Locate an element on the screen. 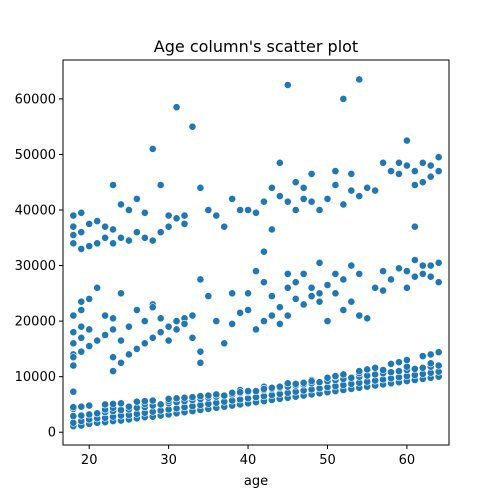  y-tick-label: 0 is located at coordinates (52, 433).